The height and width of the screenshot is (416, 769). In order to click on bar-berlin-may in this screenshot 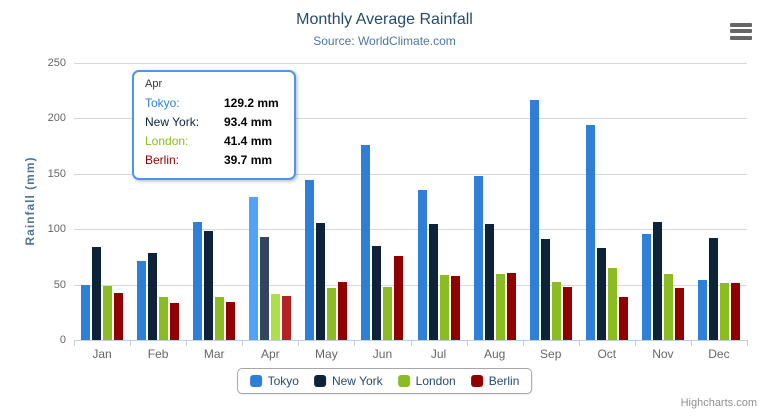, I will do `click(343, 310)`.